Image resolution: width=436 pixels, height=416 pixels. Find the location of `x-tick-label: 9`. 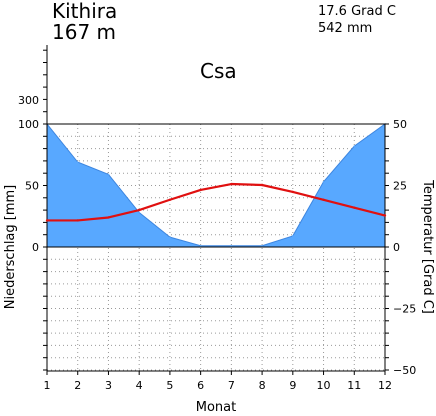

x-tick-label: 9 is located at coordinates (292, 385).